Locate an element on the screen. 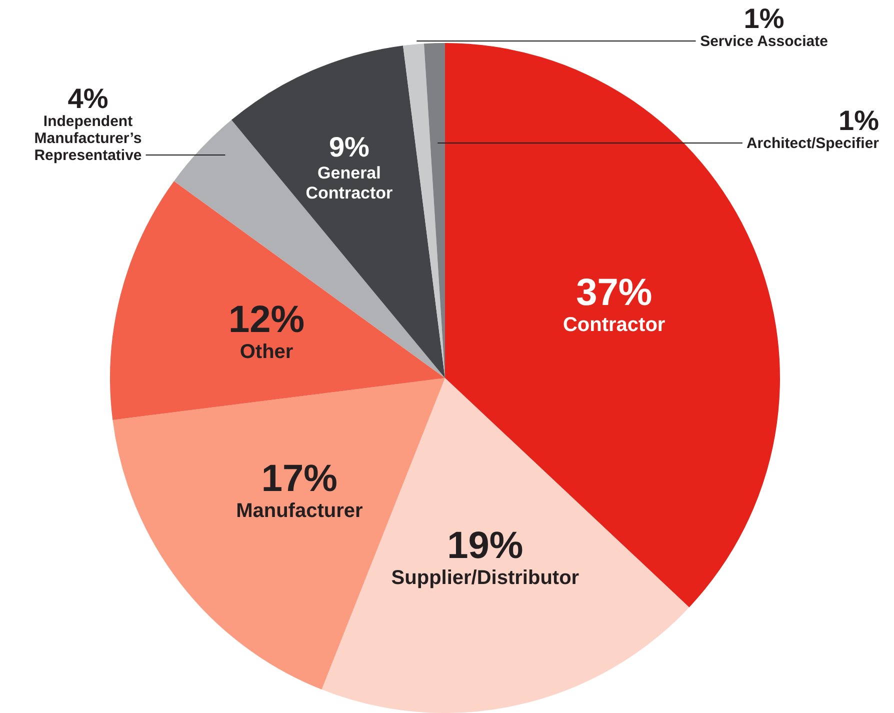 The width and height of the screenshot is (894, 713). data-label: 4% is located at coordinates (88, 98).